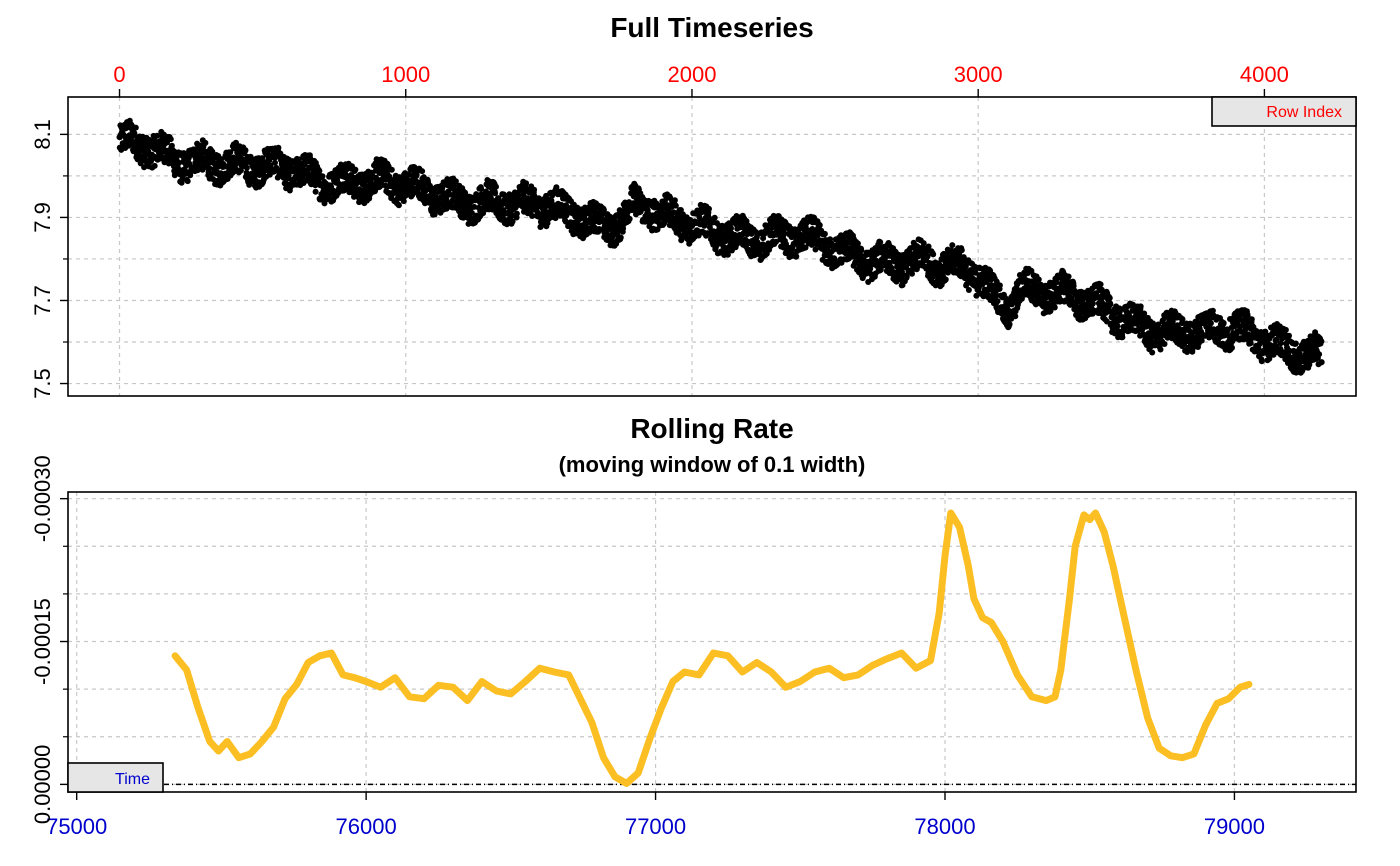 Image resolution: width=1400 pixels, height=866 pixels. Describe the element at coordinates (405, 74) in the screenshot. I see `row-index-tick-label: 1000` at that location.